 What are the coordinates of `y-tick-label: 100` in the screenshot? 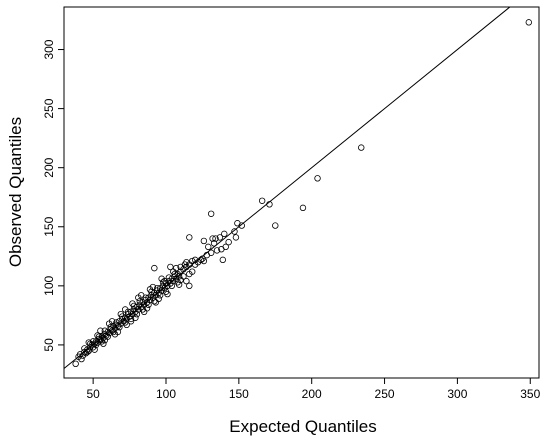 It's located at (49, 286).